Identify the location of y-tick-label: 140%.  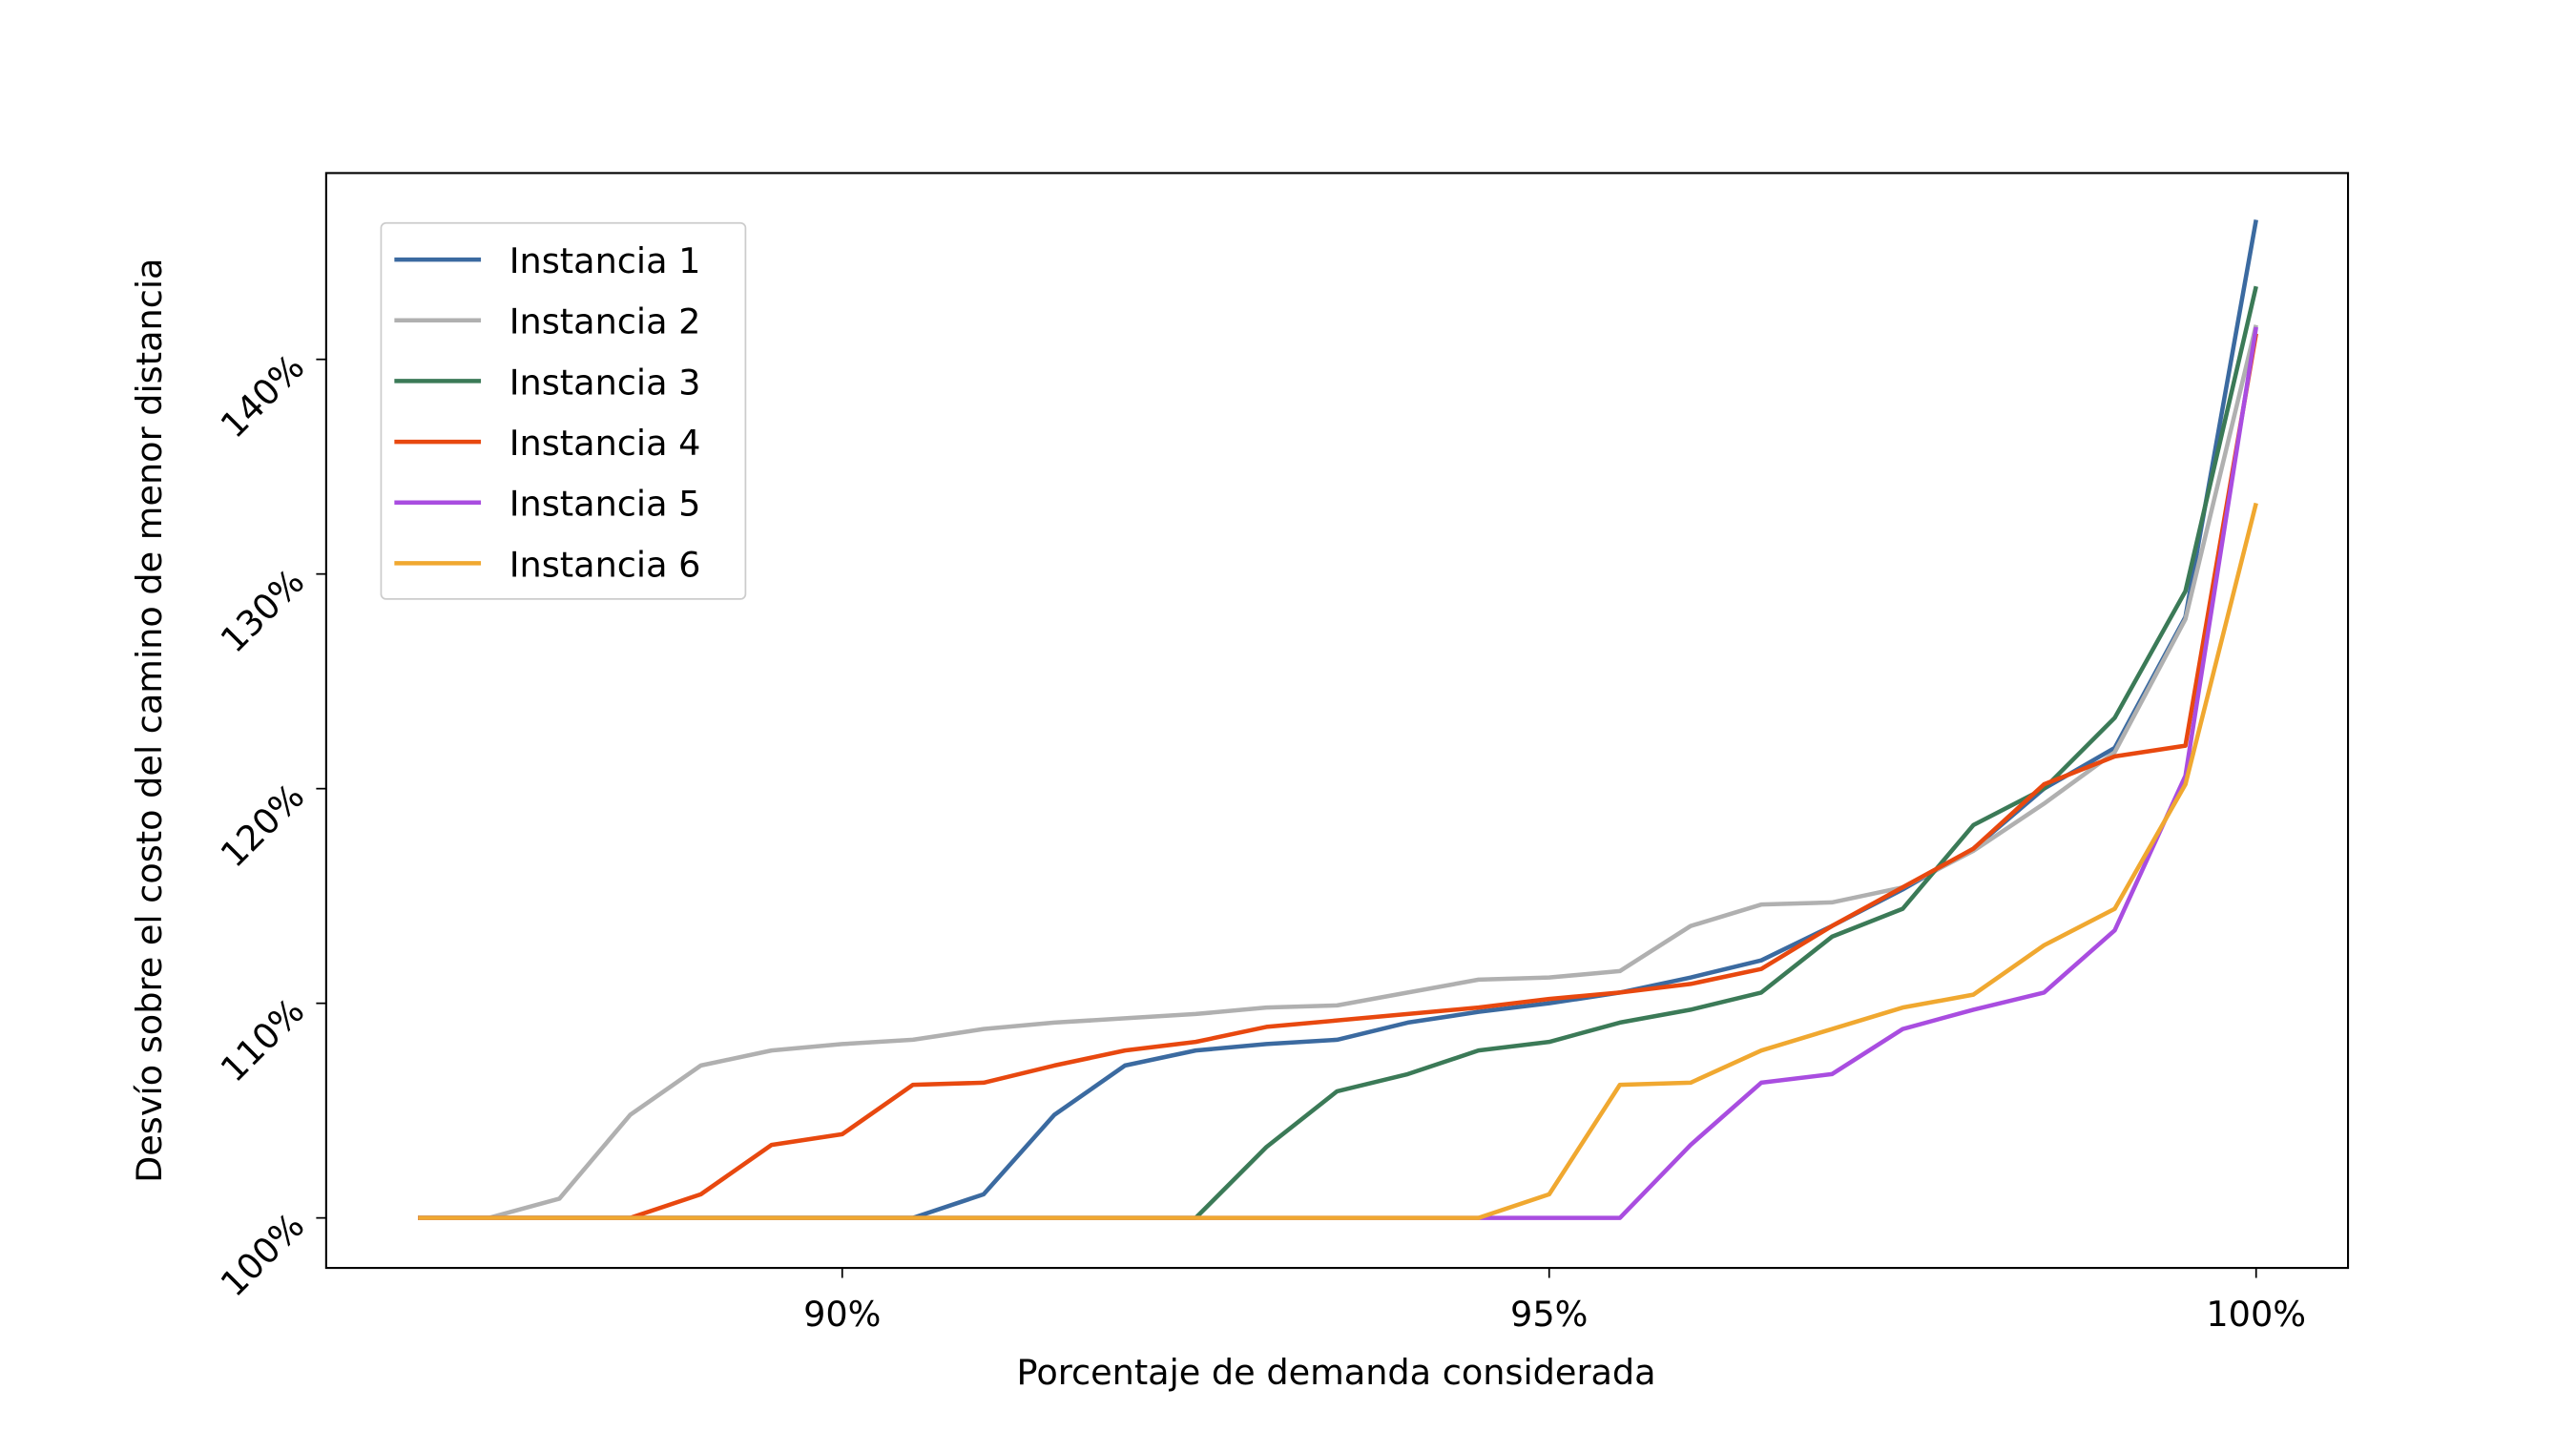
(262, 396).